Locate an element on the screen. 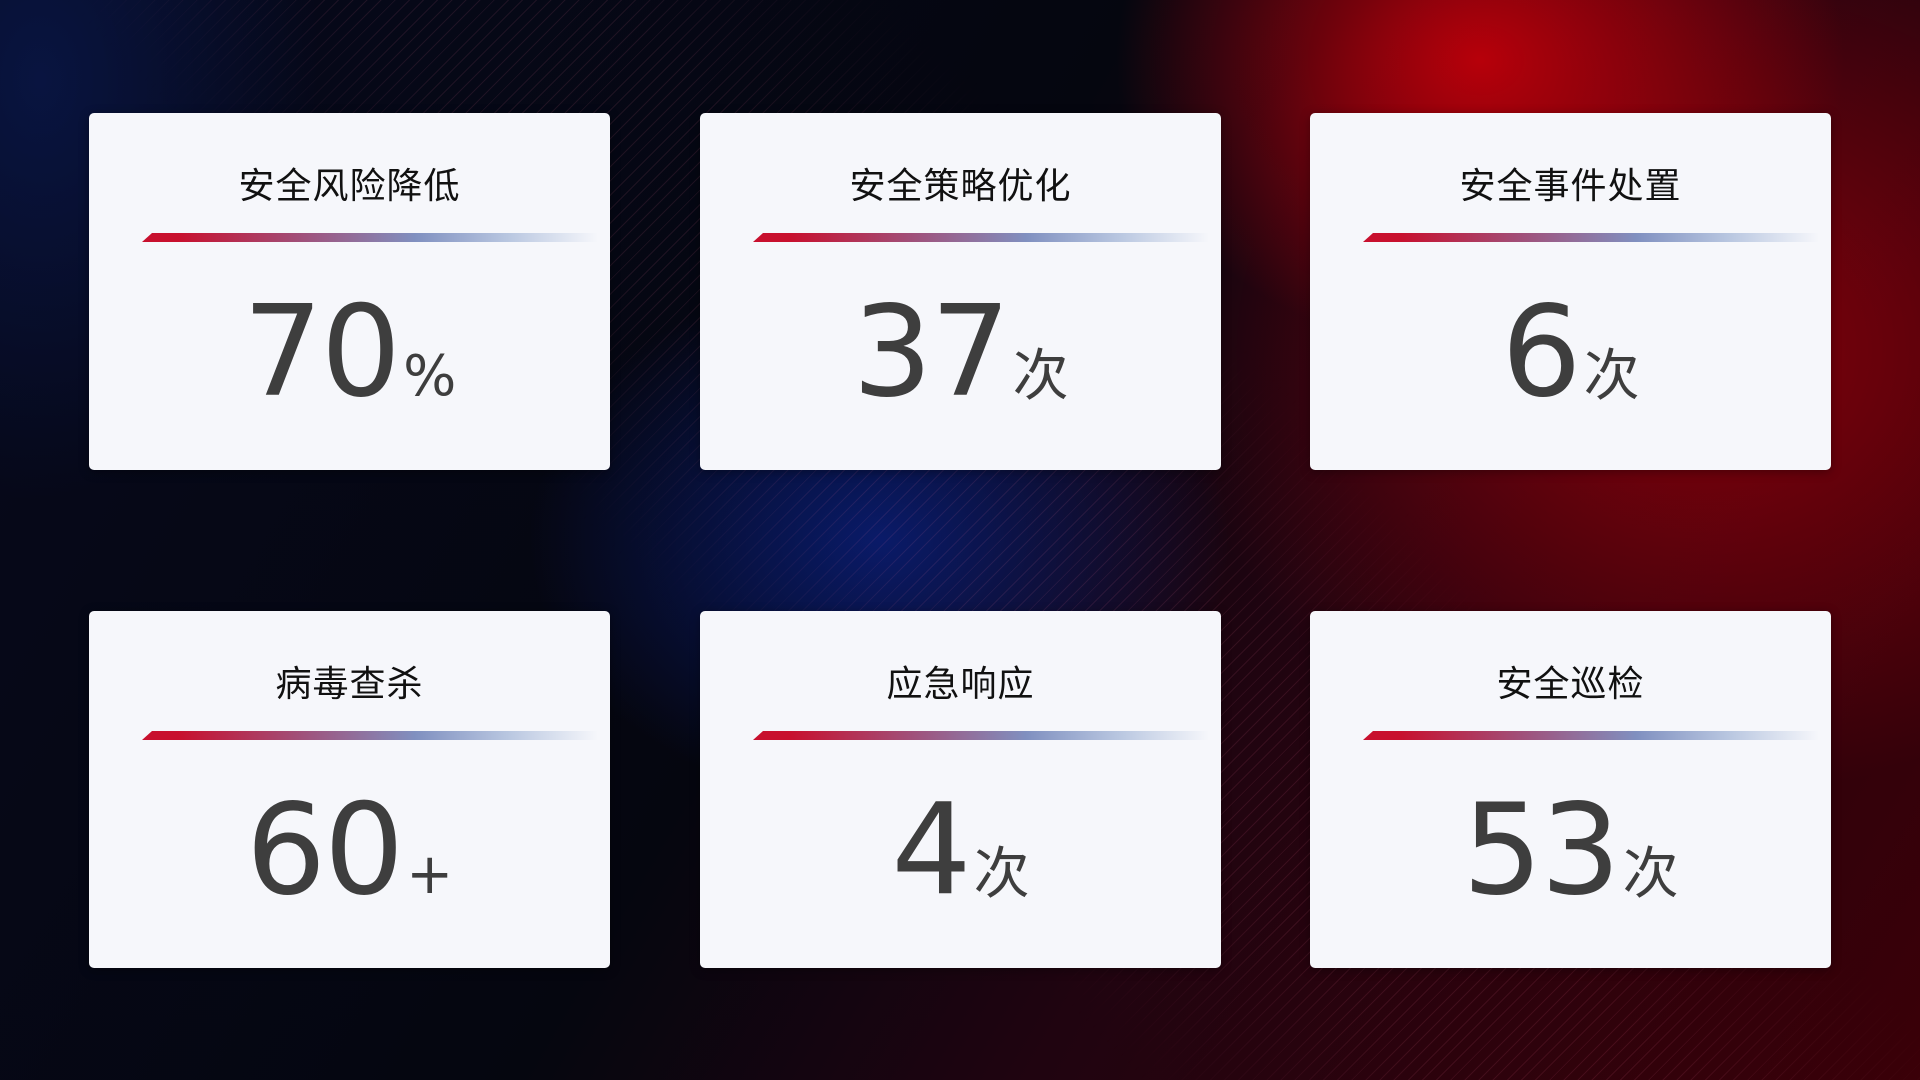  stat-card-policy-optimization: 安全策略优化 37次 is located at coordinates (960, 291).